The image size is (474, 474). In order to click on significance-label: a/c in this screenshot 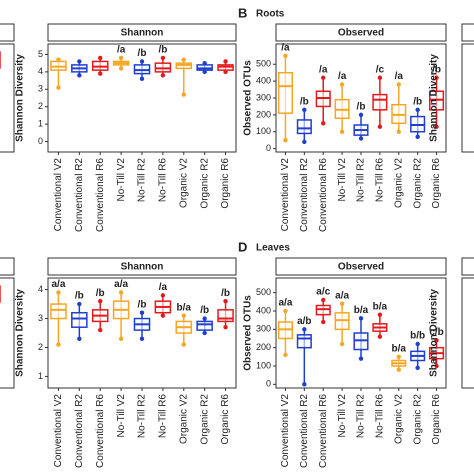, I will do `click(323, 292)`.